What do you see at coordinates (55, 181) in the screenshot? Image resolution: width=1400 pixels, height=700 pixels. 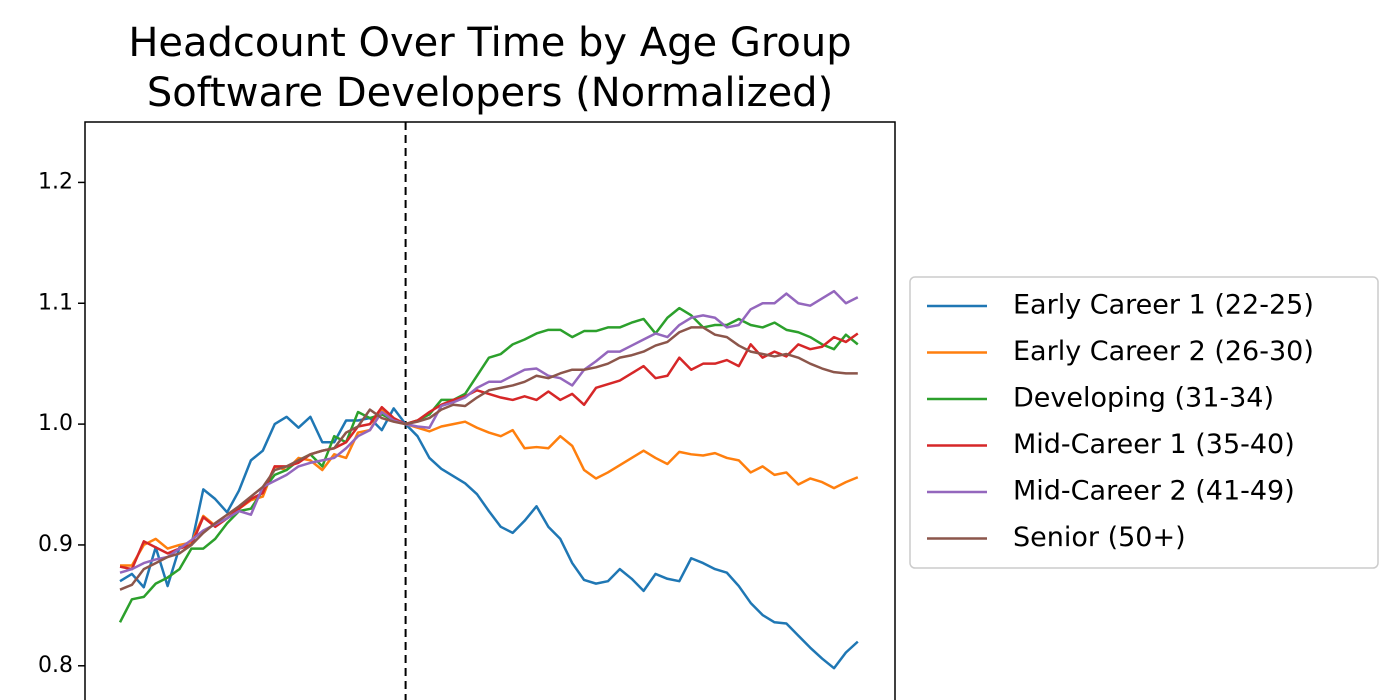 I see `y-tick-label: 1.2` at bounding box center [55, 181].